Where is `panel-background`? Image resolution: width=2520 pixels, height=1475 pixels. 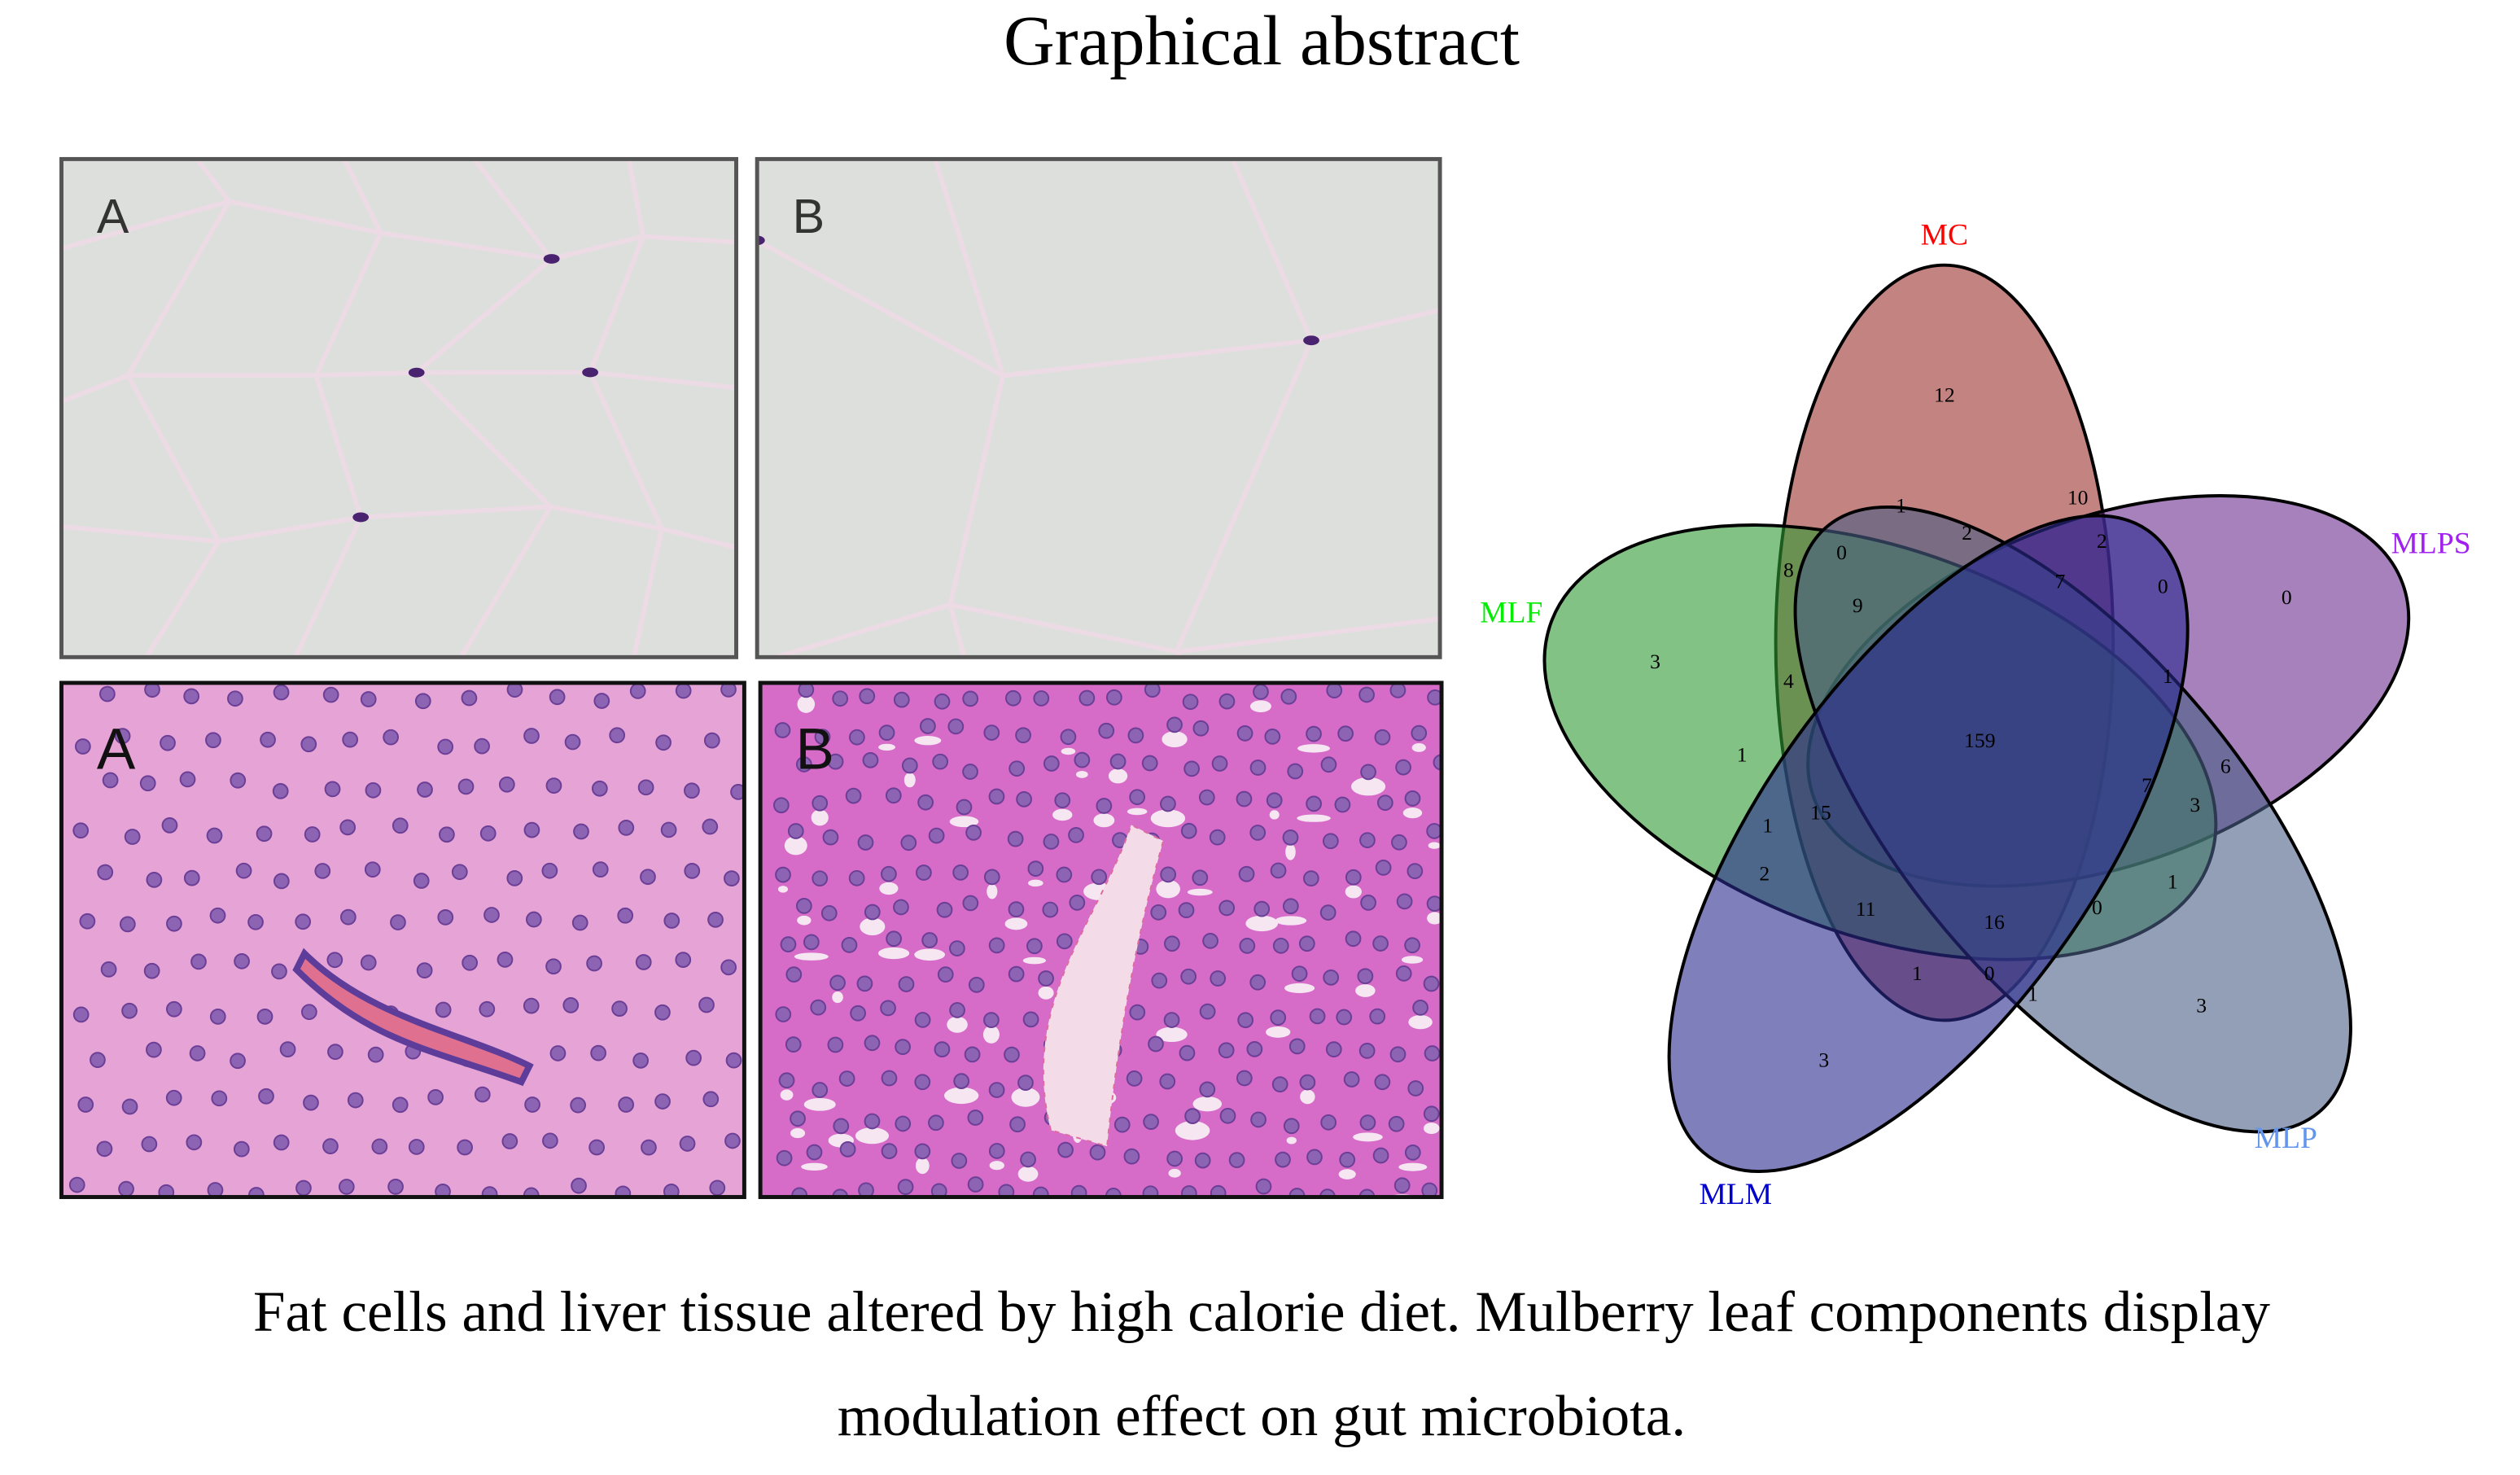
panel-background is located at coordinates (403, 939).